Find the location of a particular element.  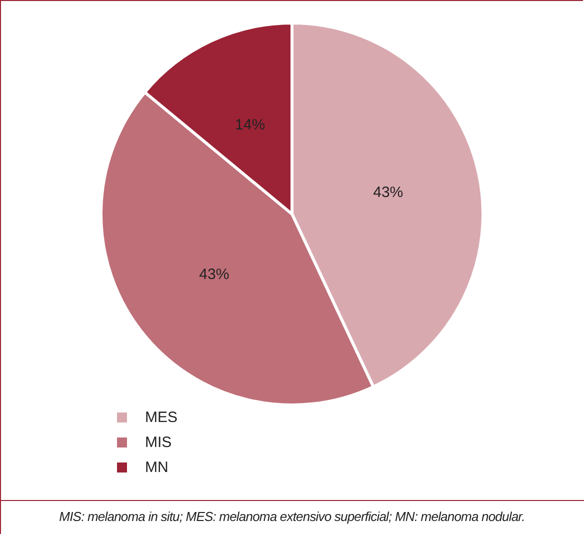

legend-label: MN is located at coordinates (156, 467).